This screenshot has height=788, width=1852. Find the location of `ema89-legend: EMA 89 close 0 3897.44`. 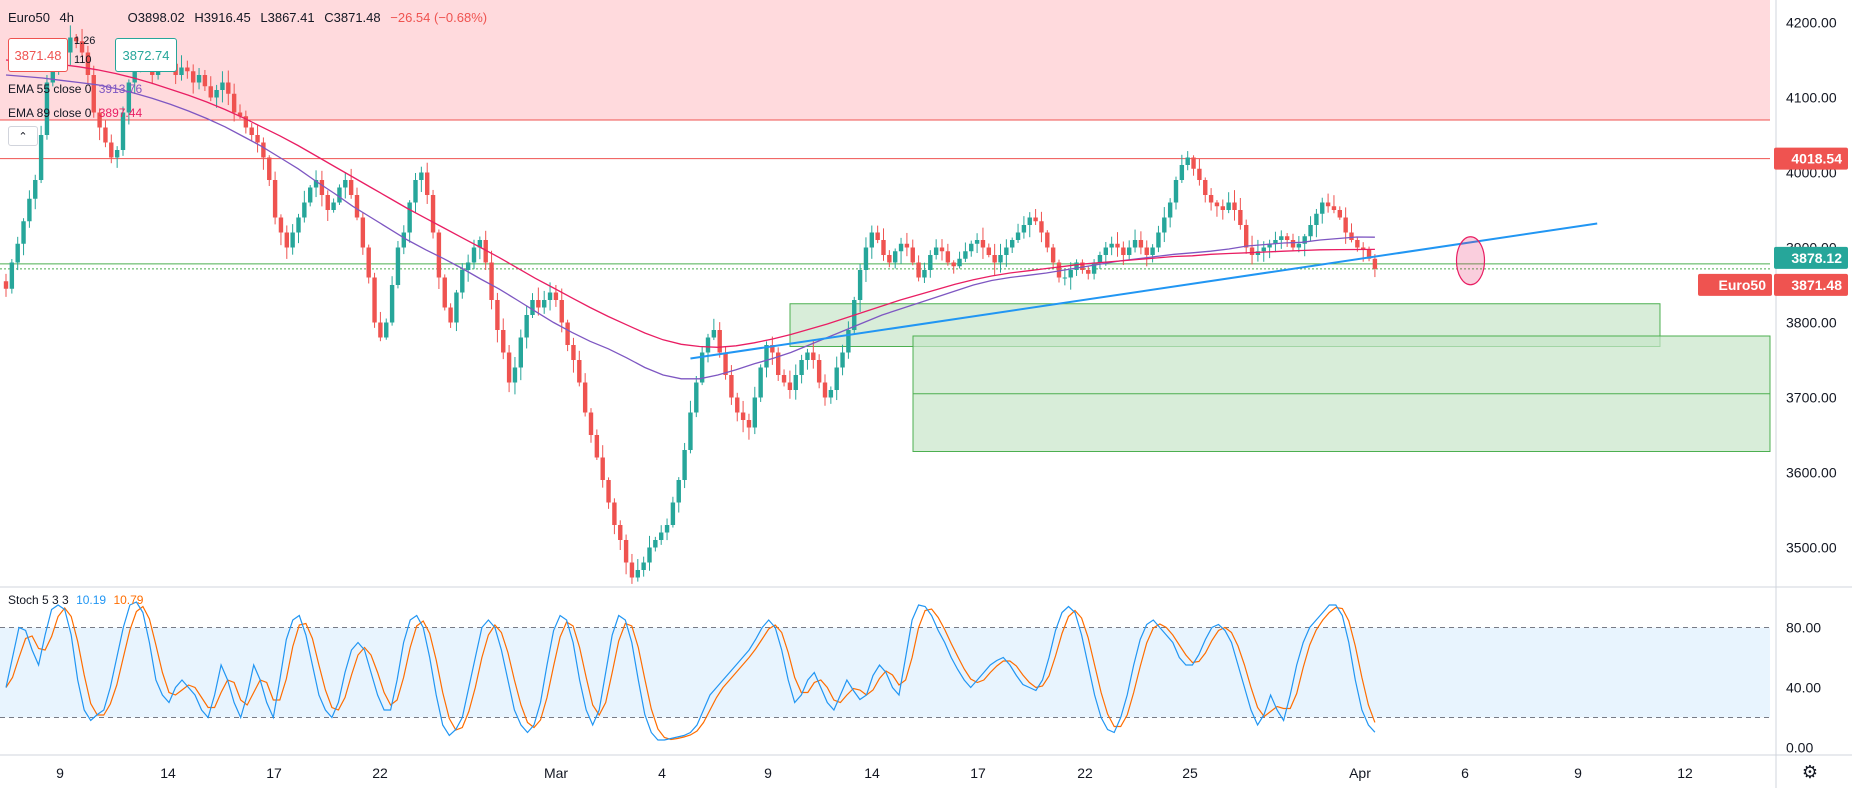

ema89-legend: EMA 89 close 0 3897.44 is located at coordinates (75, 113).